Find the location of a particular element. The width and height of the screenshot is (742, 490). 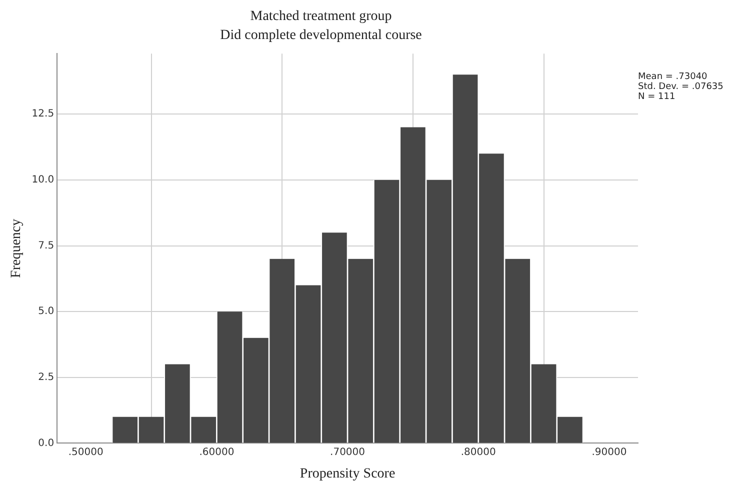

x-axis-title: Propensity Score is located at coordinates (348, 474).